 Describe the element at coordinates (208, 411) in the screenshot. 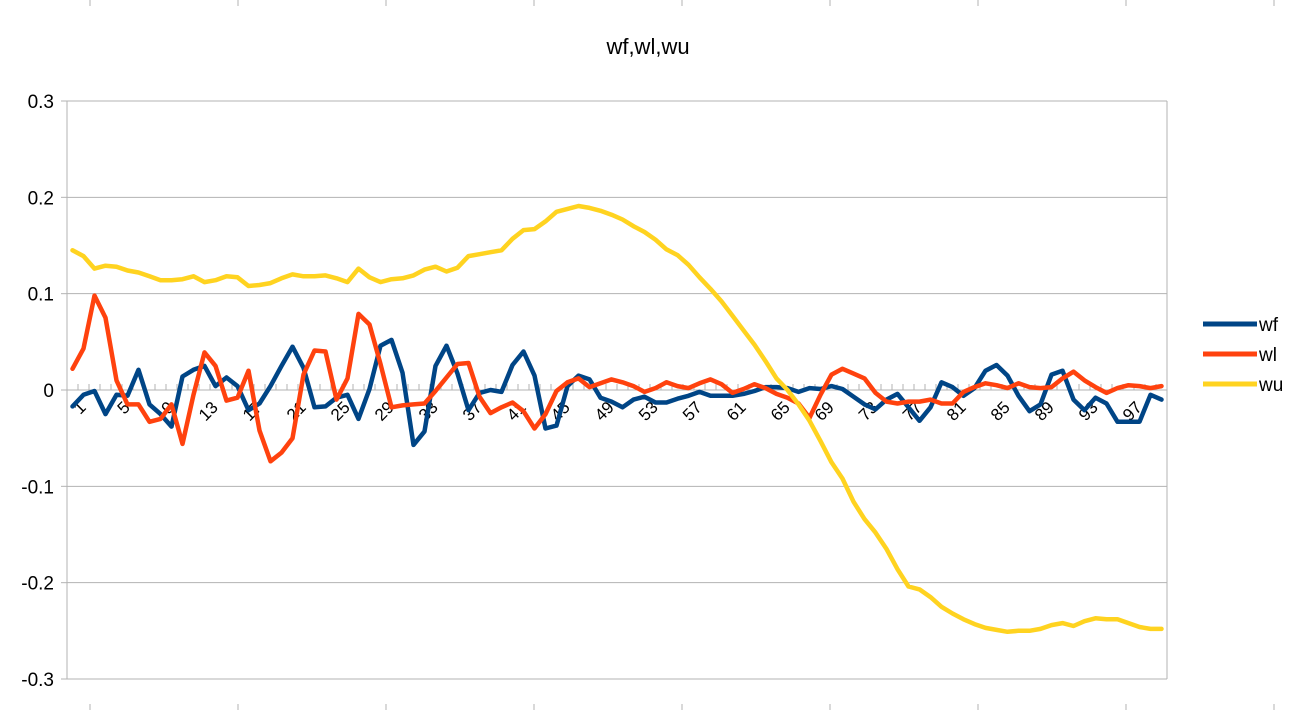

I see `x-tick-label: 13` at that location.